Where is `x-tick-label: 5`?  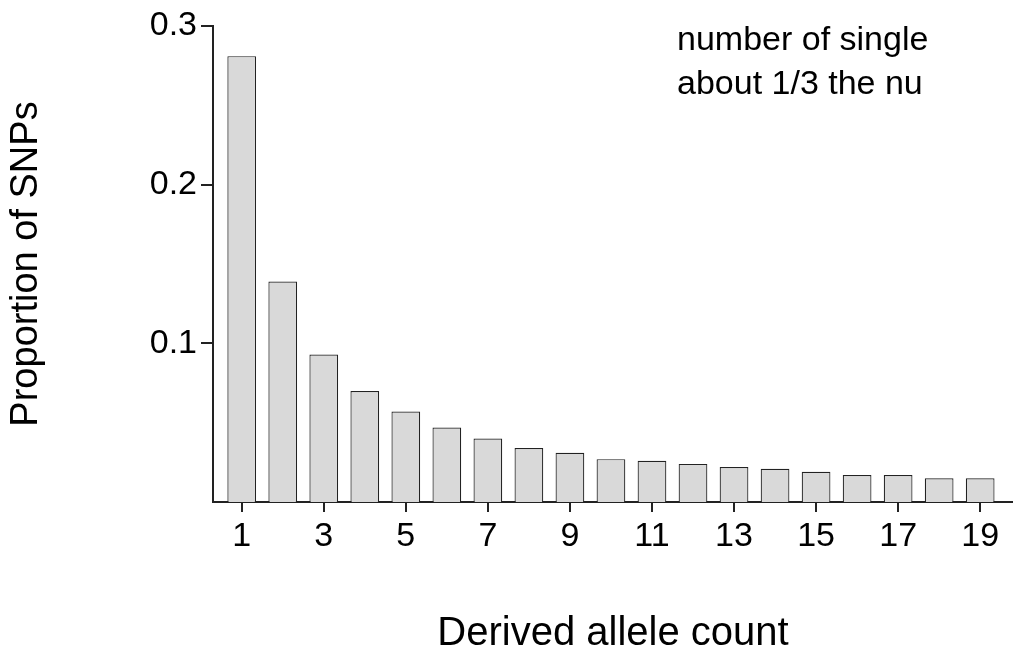 x-tick-label: 5 is located at coordinates (406, 533).